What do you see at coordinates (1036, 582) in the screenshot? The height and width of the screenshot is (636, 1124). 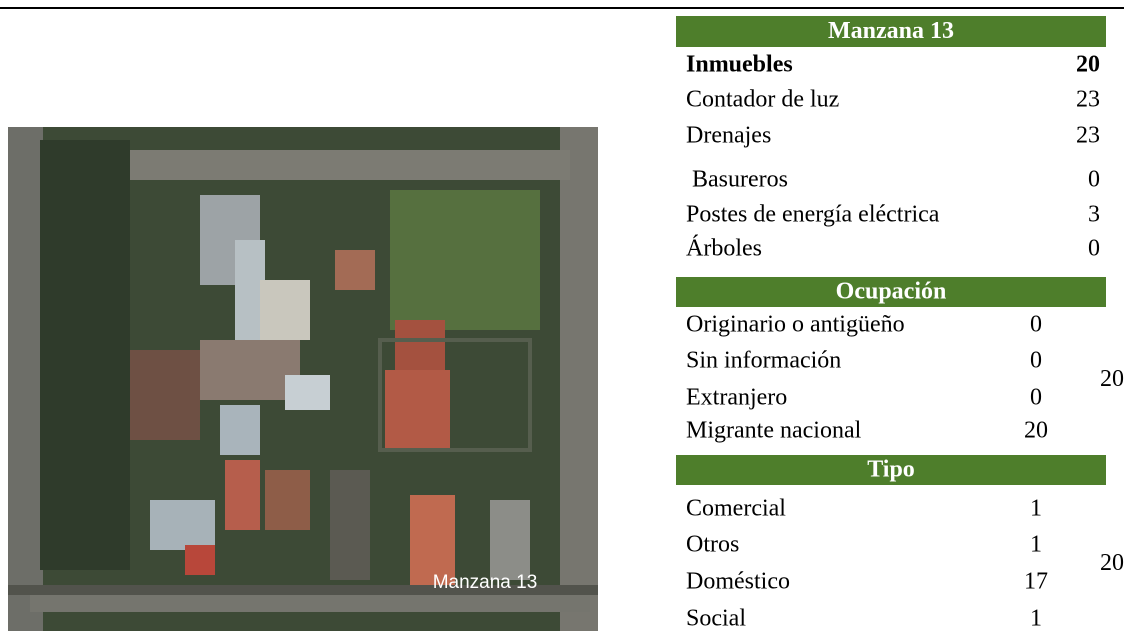 I see `row-value: 17` at bounding box center [1036, 582].